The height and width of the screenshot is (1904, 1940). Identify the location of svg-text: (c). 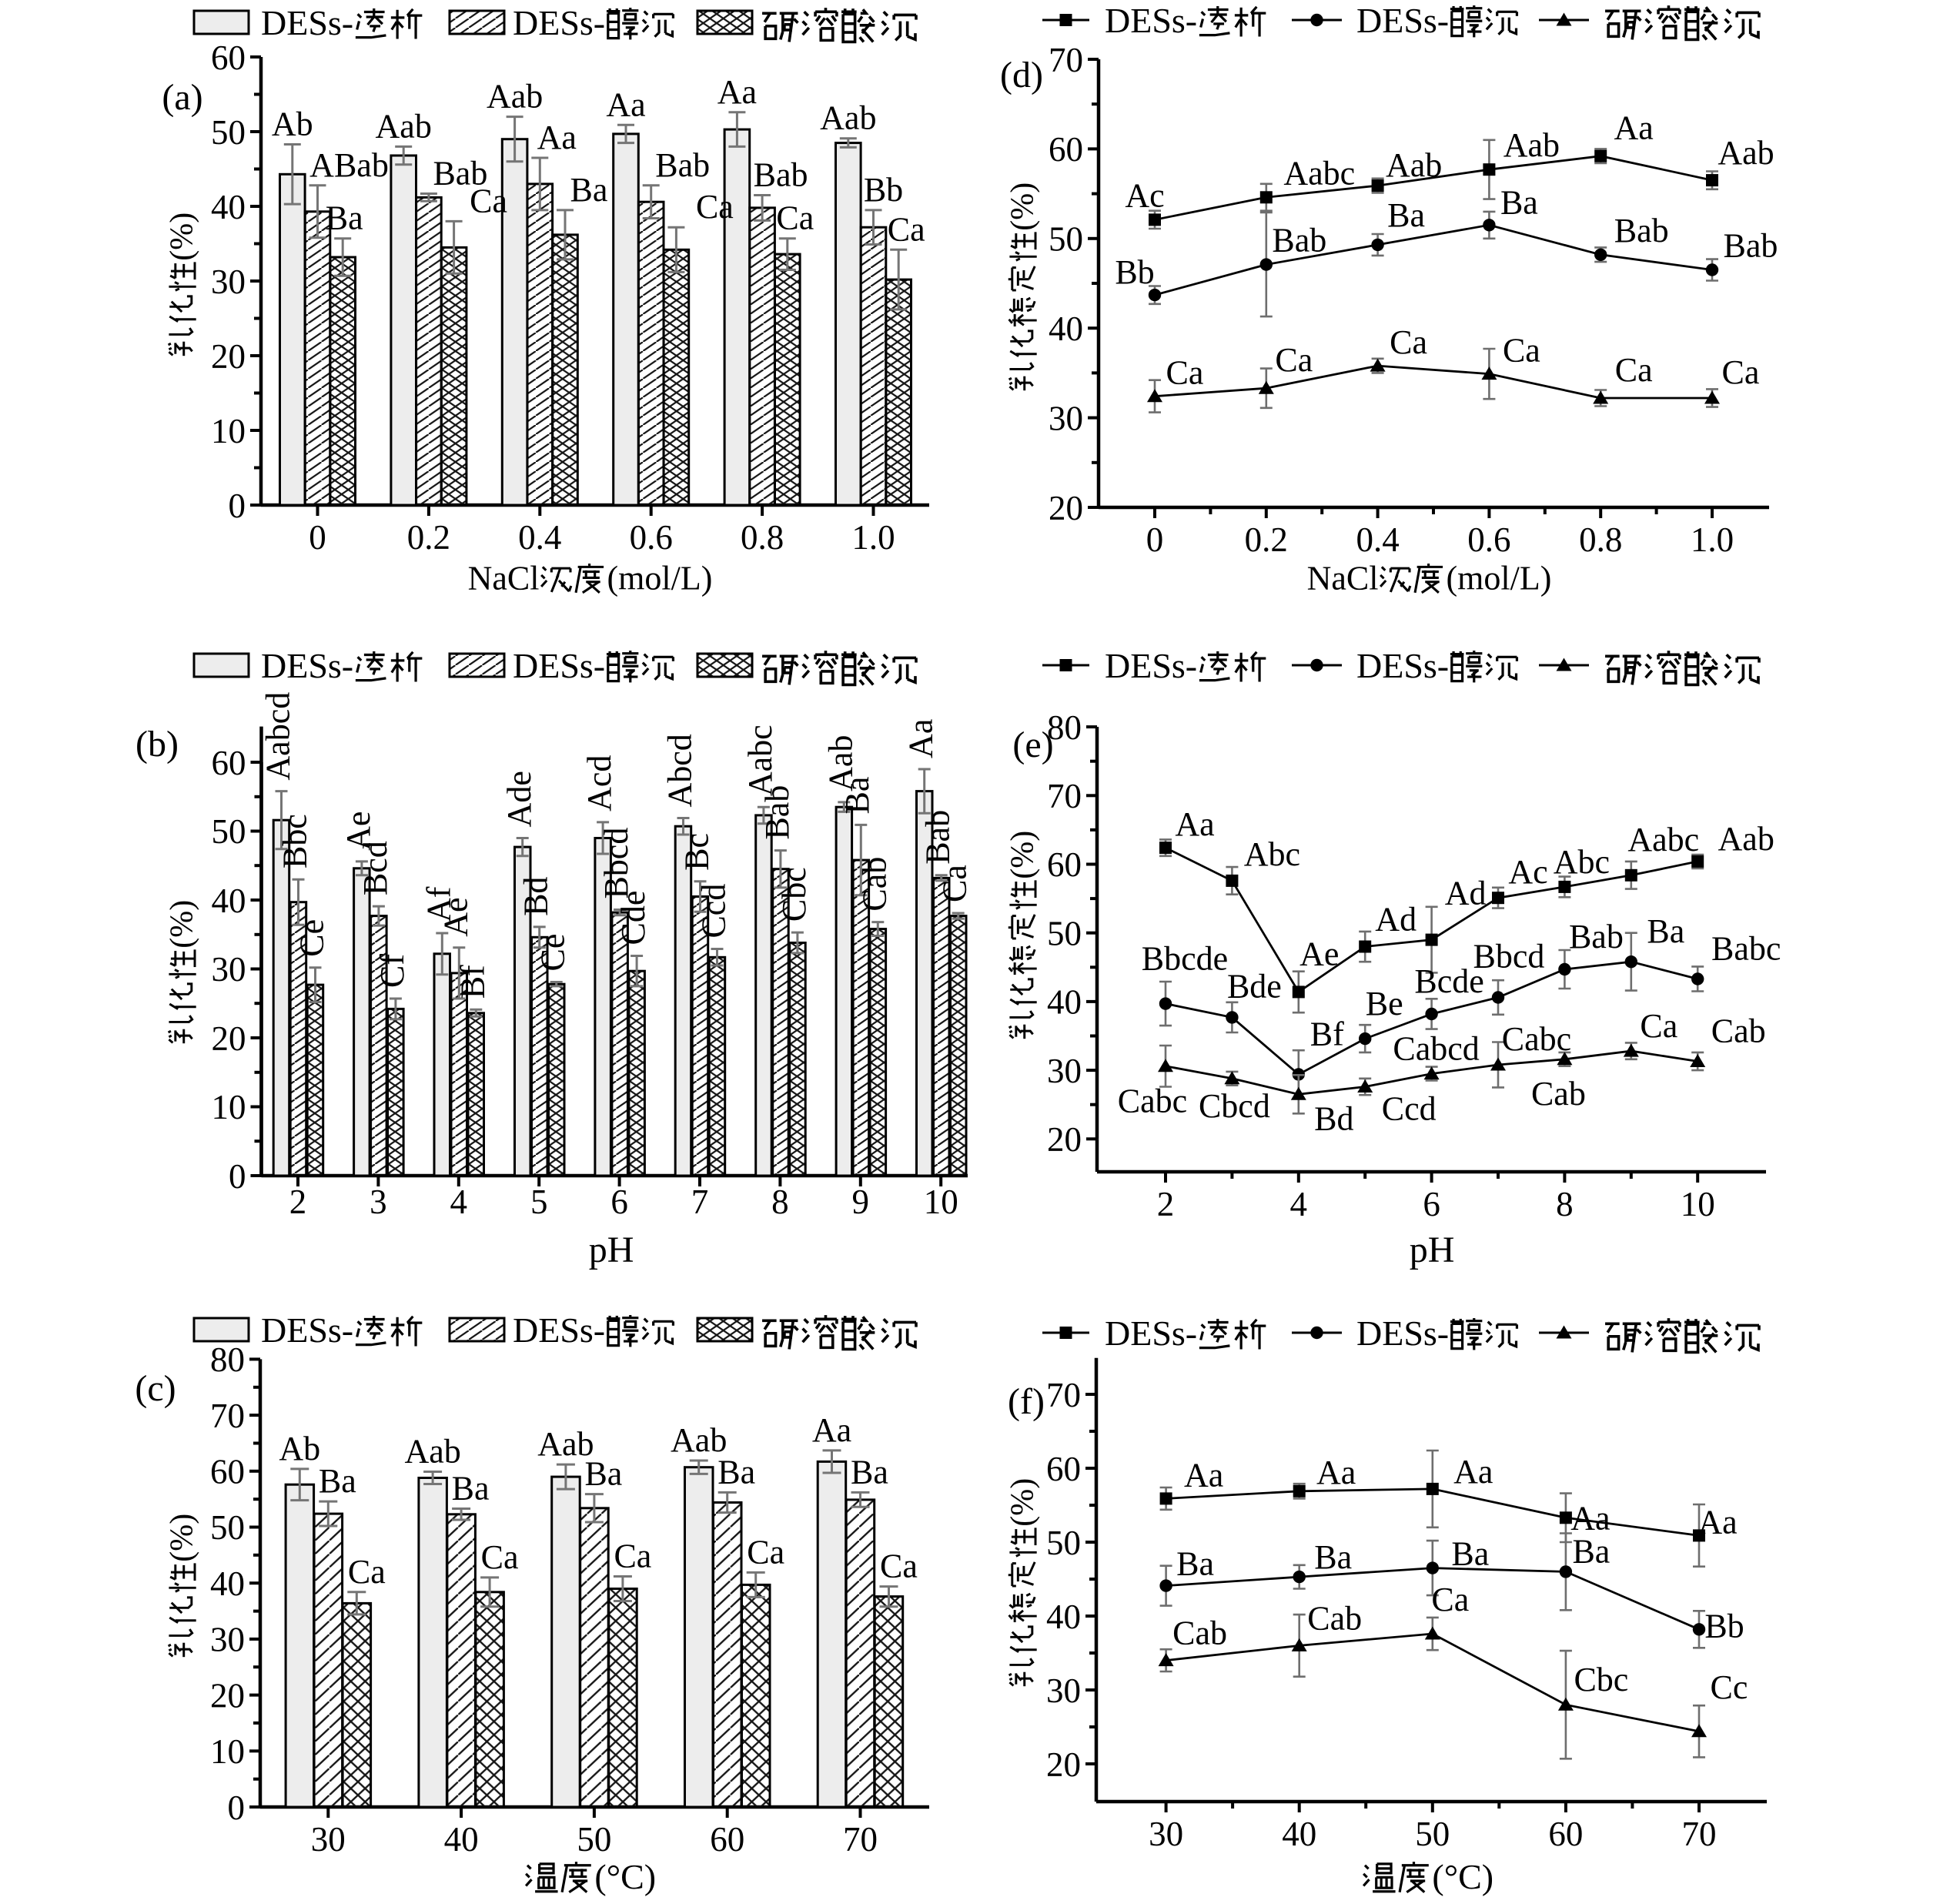
(155, 1388).